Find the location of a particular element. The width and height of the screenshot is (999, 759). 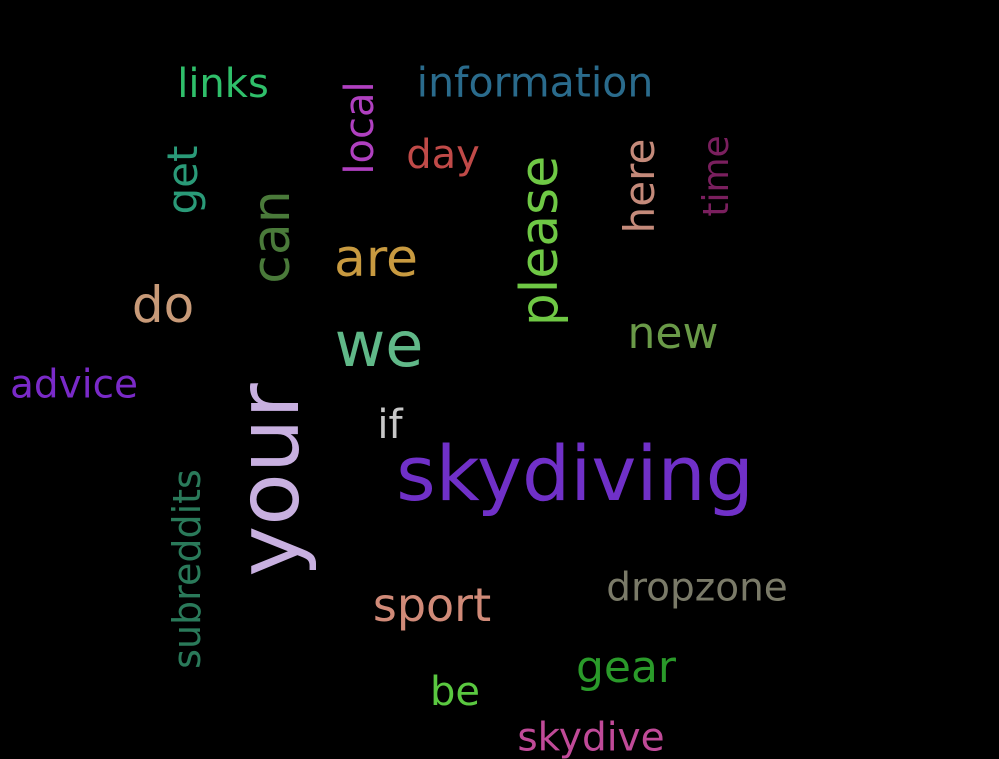

word-subreddits: subreddits is located at coordinates (187, 569).